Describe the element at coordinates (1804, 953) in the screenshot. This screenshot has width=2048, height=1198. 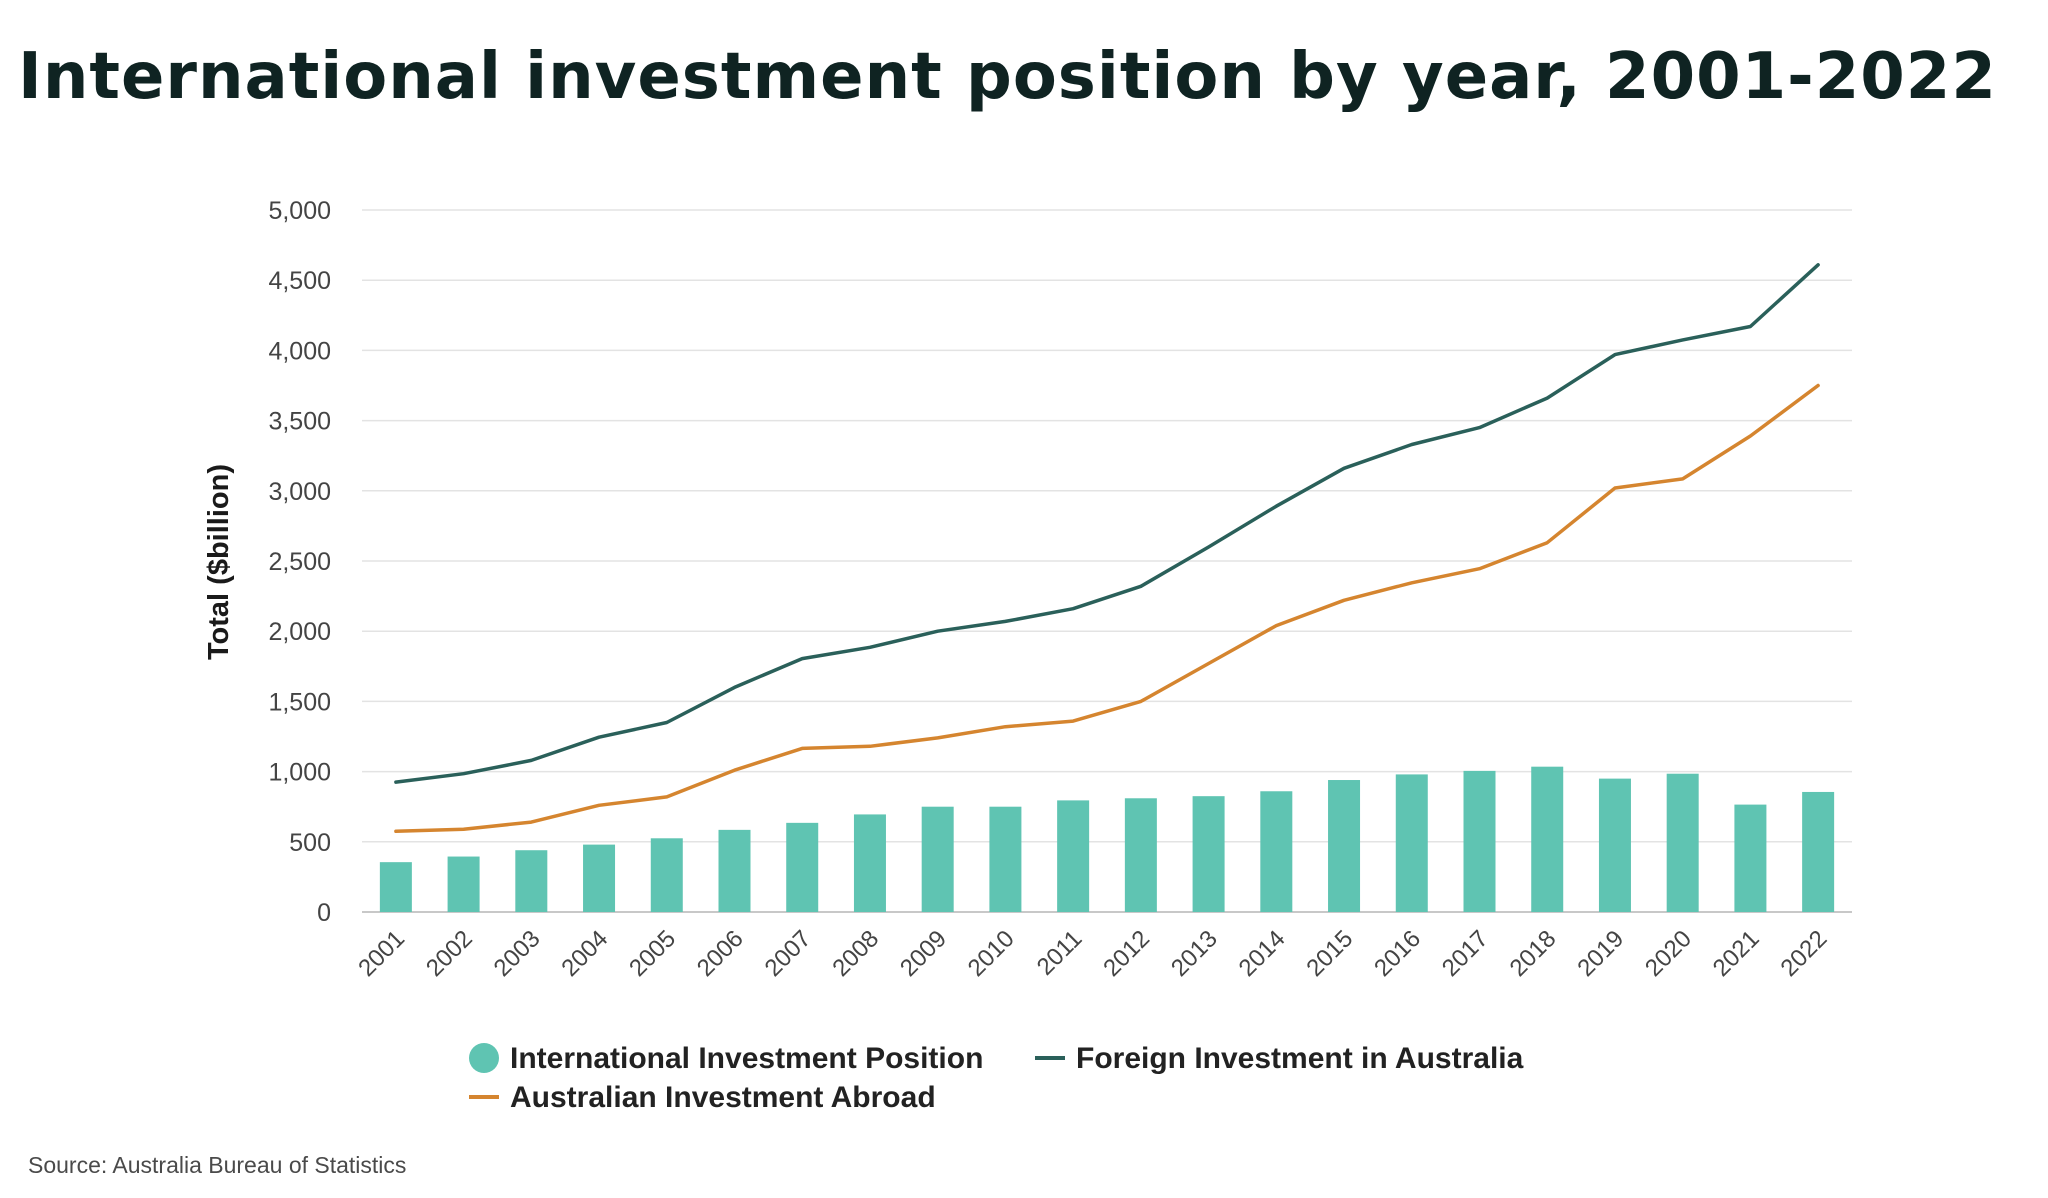
I see `x-tick-label: 2022` at that location.